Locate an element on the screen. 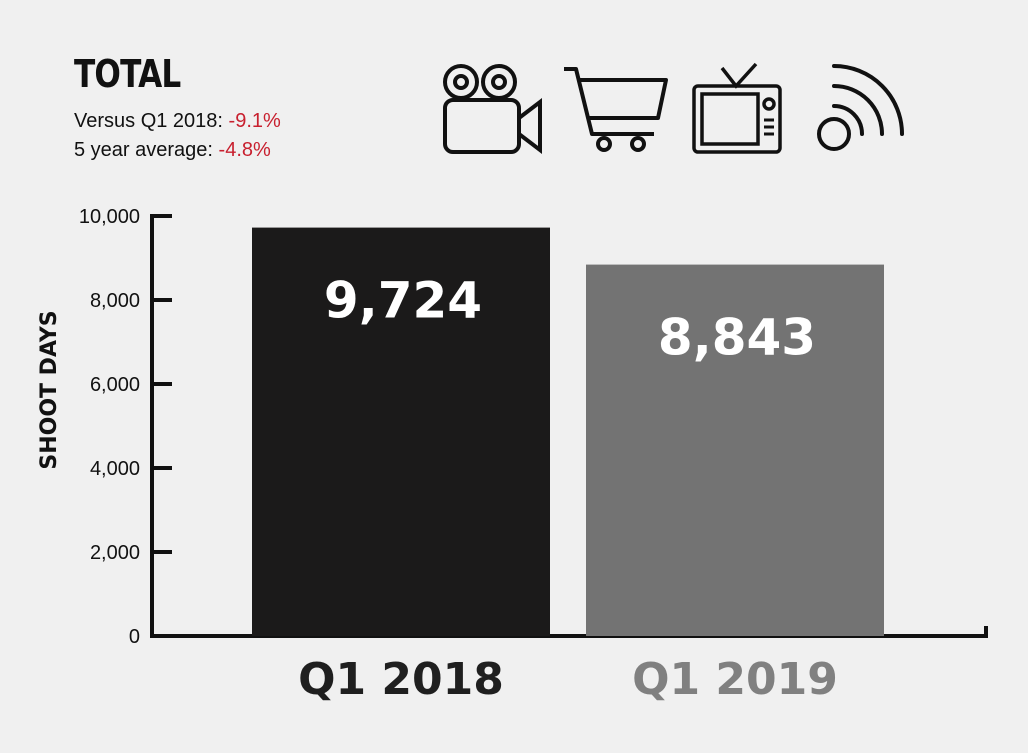 The image size is (1028, 753). page-title: TOTAL is located at coordinates (127, 74).